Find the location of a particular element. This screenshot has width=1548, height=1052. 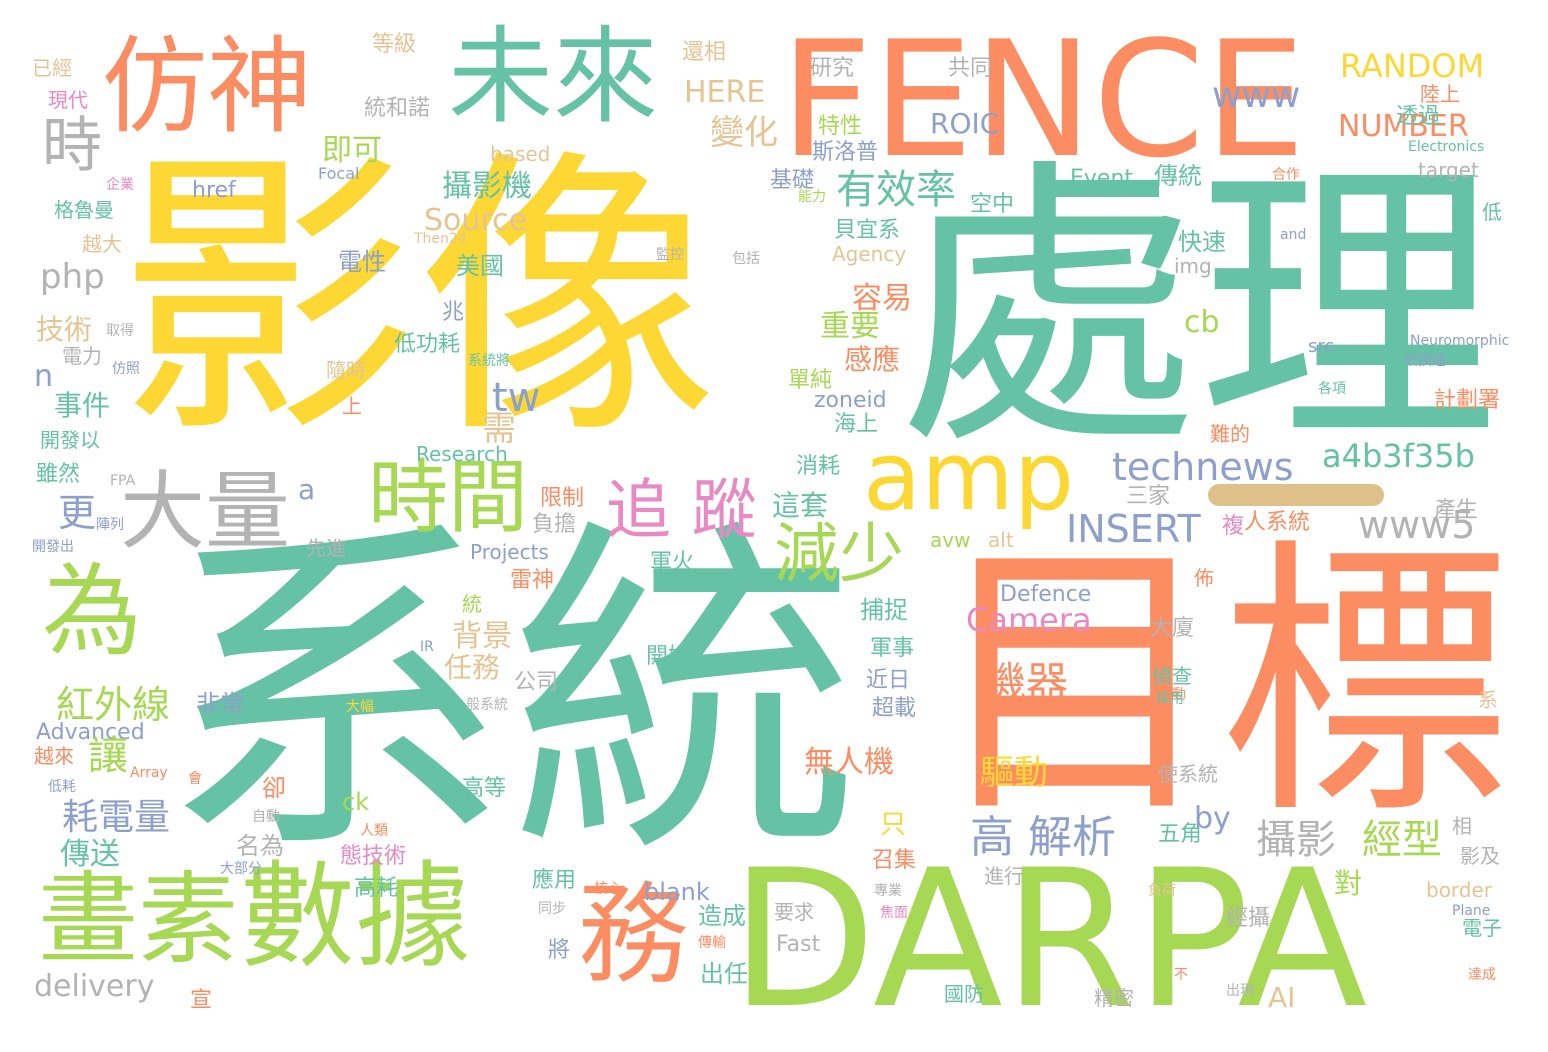

word-target: target is located at coordinates (1448, 170).